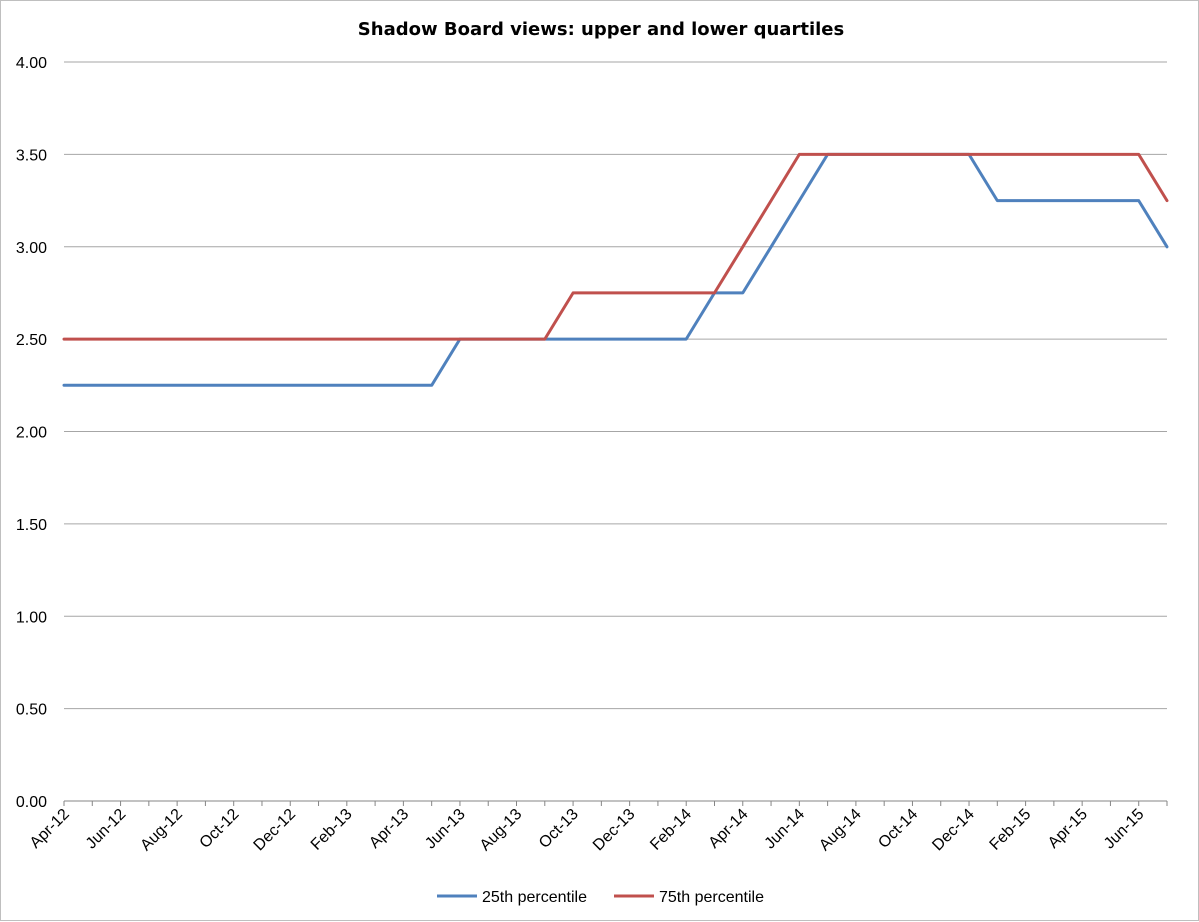 The image size is (1199, 922). What do you see at coordinates (671, 830) in the screenshot?
I see `x-tick-label: Feb-14` at bounding box center [671, 830].